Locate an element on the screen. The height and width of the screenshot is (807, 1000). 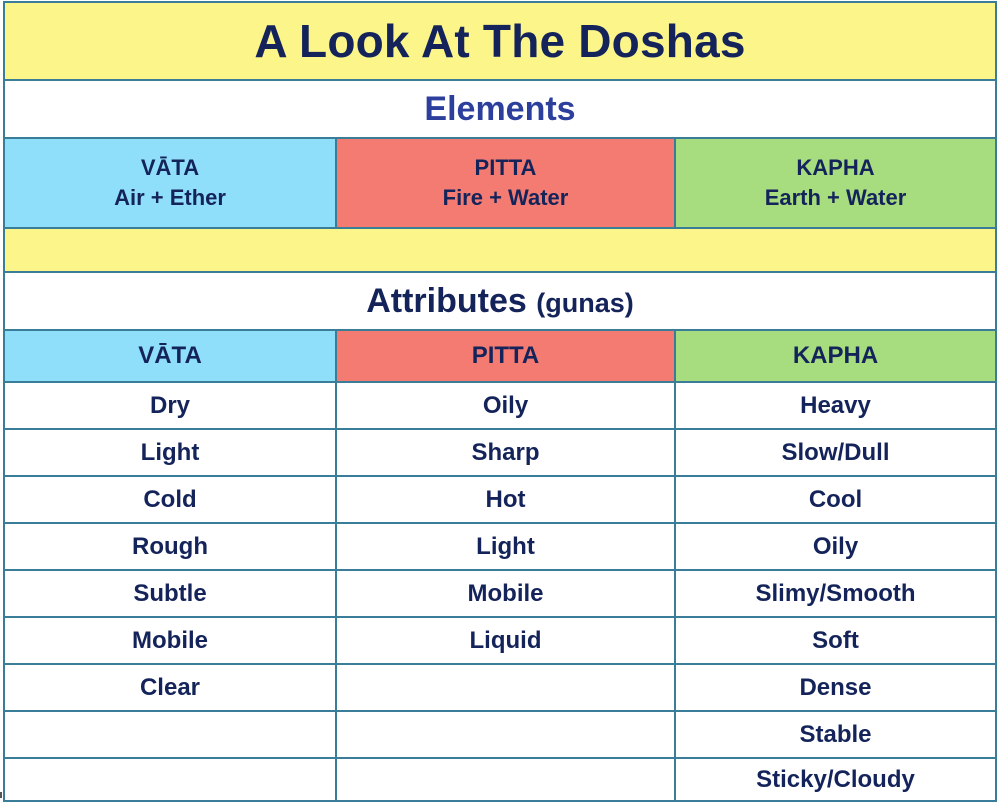
table-row: Mobile Liquid Soft is located at coordinates (500, 641).